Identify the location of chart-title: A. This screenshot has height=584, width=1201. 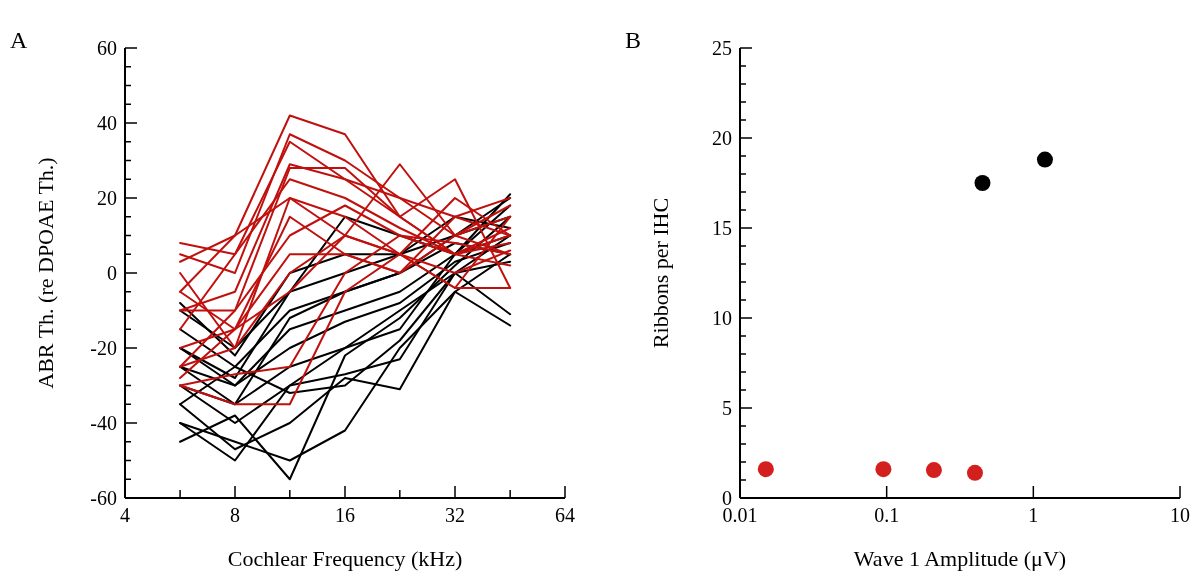
(19, 40).